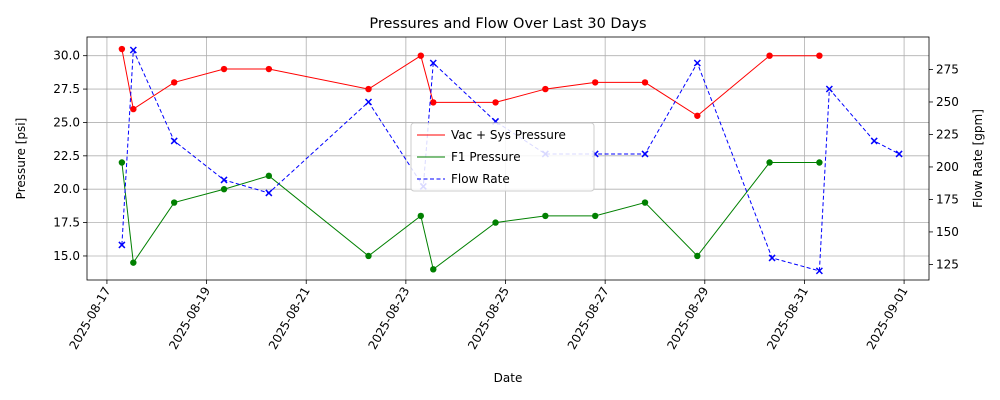 This screenshot has height=400, width=1000. Describe the element at coordinates (21, 159) in the screenshot. I see `left-y-axis-label: Pressure [psi]` at that location.